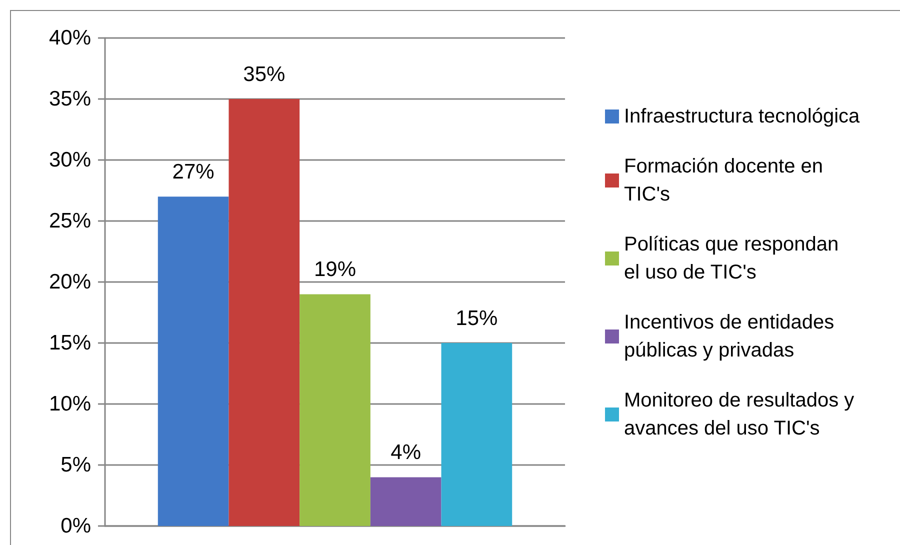 Image resolution: width=900 pixels, height=545 pixels. I want to click on y-tick-label: 30%, so click(69, 160).